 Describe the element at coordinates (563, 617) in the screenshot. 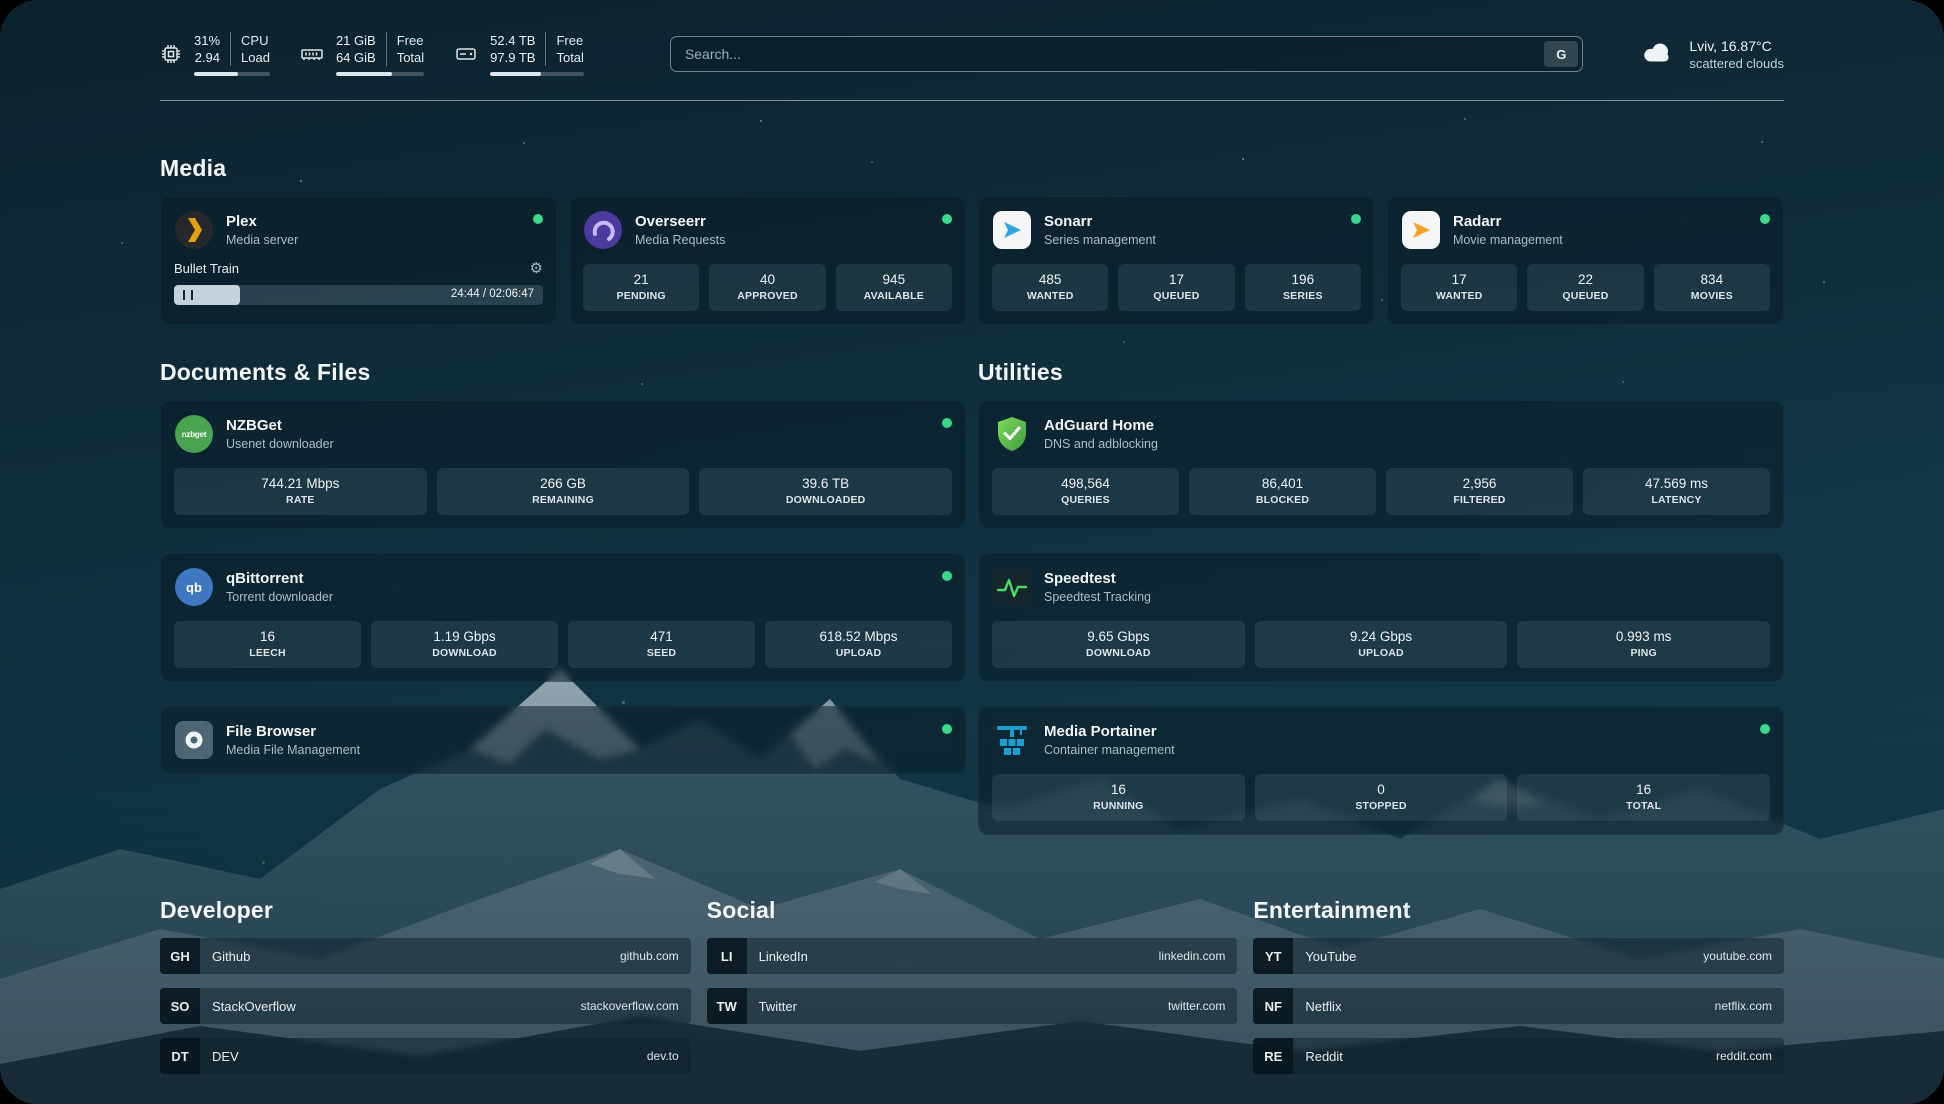

I see `app-card-qbittorrent: qb qBittorrent Torrent downloader 16` at that location.